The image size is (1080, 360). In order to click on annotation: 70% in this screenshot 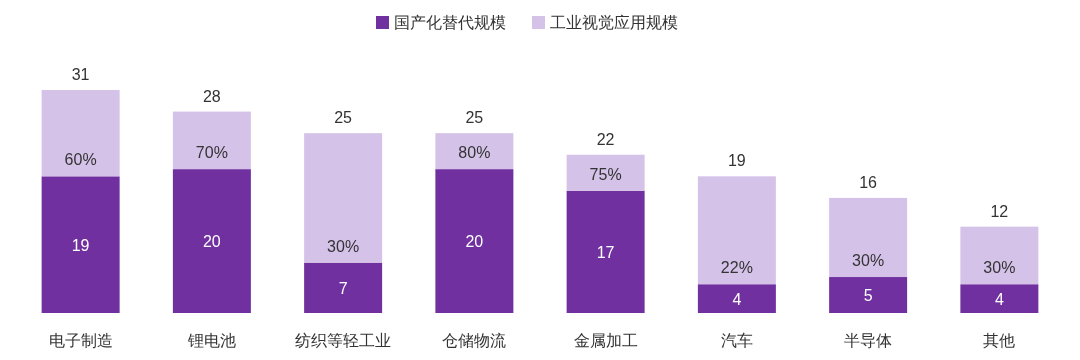, I will do `click(211, 153)`.